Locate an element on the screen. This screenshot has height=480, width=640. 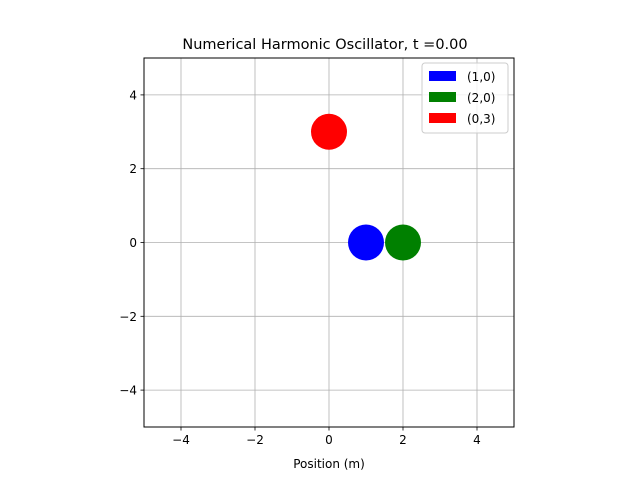
x-tick-label: 4 is located at coordinates (477, 440).